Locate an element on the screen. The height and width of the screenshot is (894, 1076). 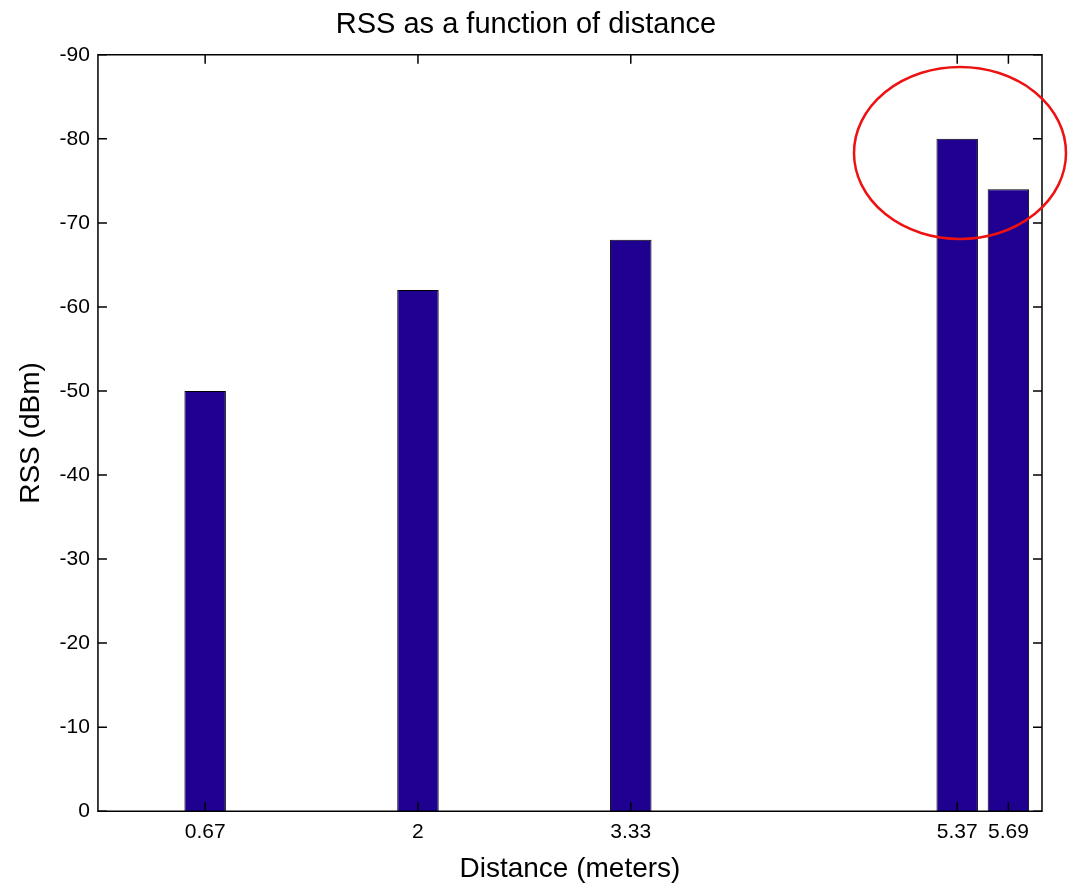
y-tick-label: -10 is located at coordinates (74, 725).